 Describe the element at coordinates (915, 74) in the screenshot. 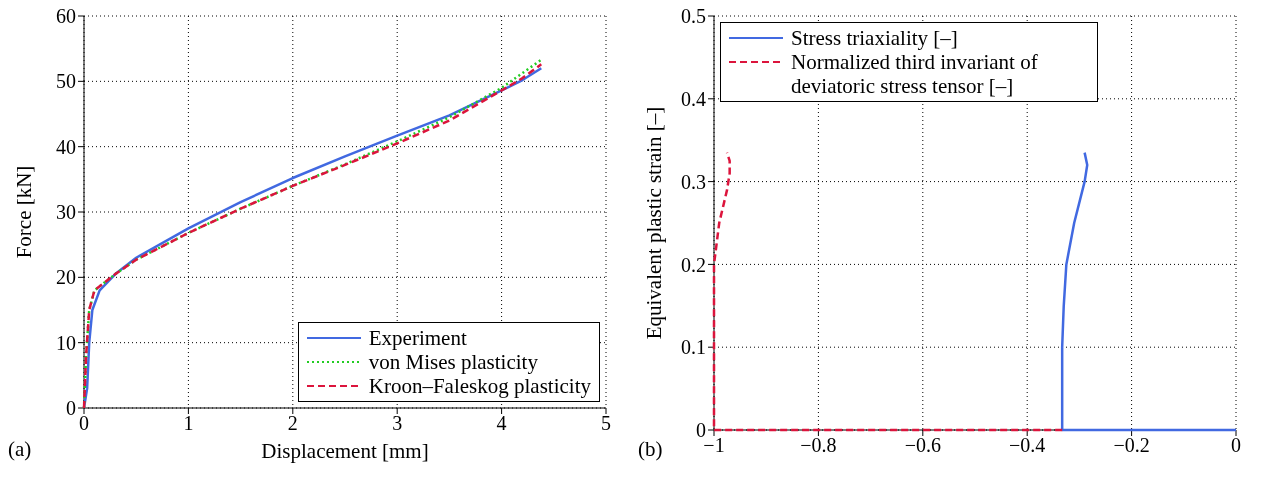

I see `legend-label: Normalized third invariant of deviatoric stress tensor [–]` at that location.